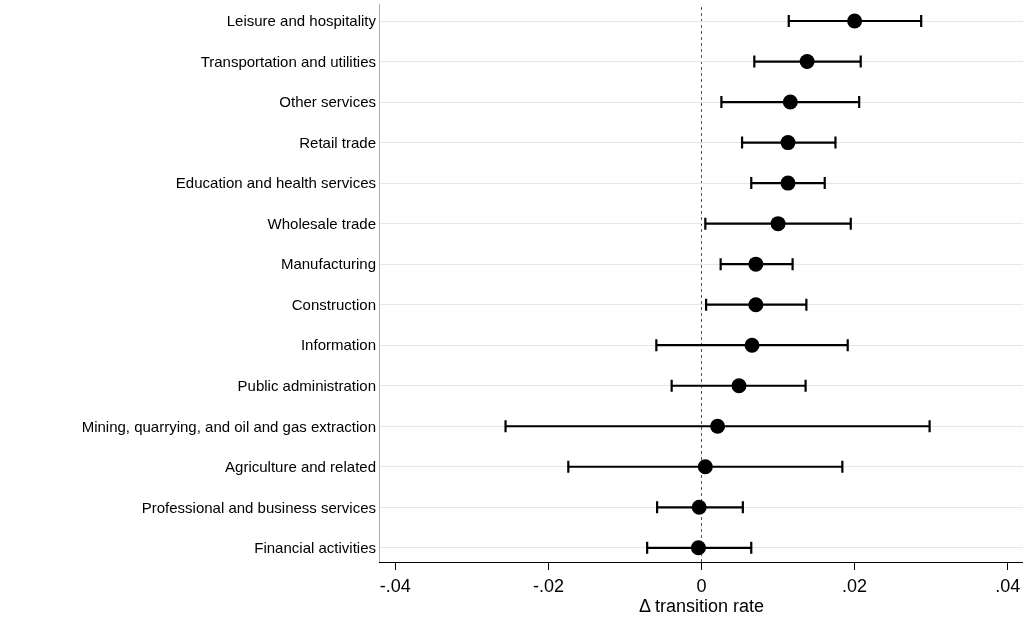  Describe the element at coordinates (328, 264) in the screenshot. I see `y-tick-label: Manufacturing` at that location.